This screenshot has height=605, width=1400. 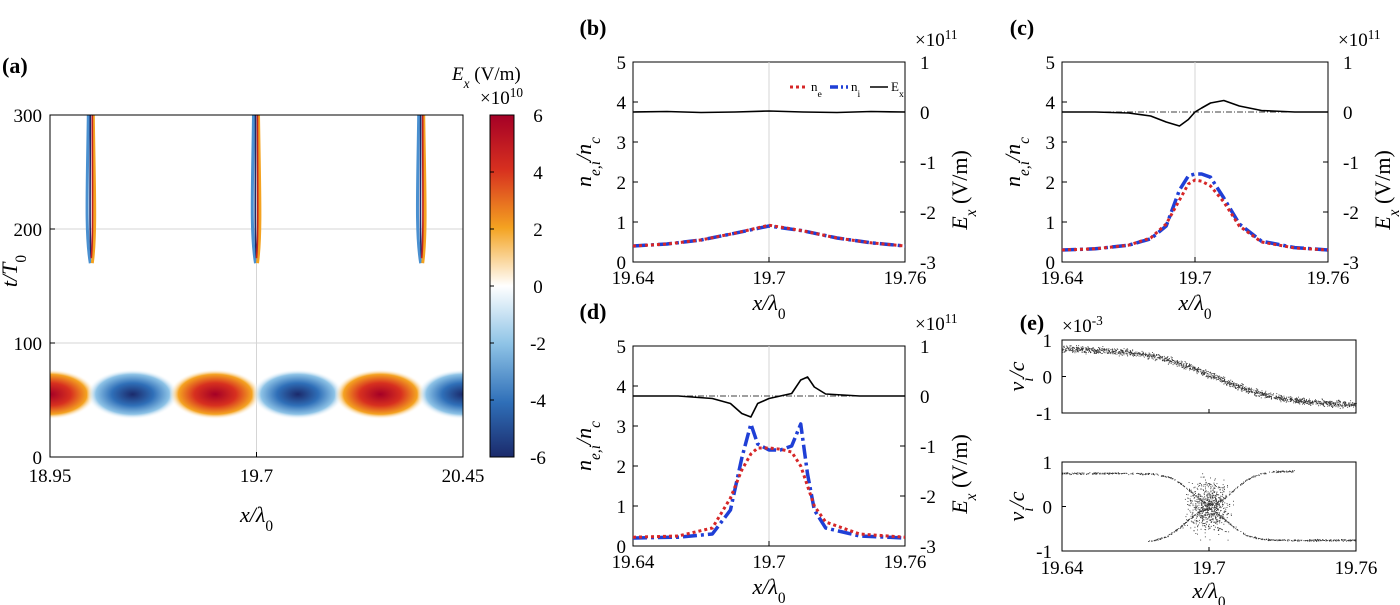 I want to click on y2-tick-label: -3, so click(x=928, y=263).